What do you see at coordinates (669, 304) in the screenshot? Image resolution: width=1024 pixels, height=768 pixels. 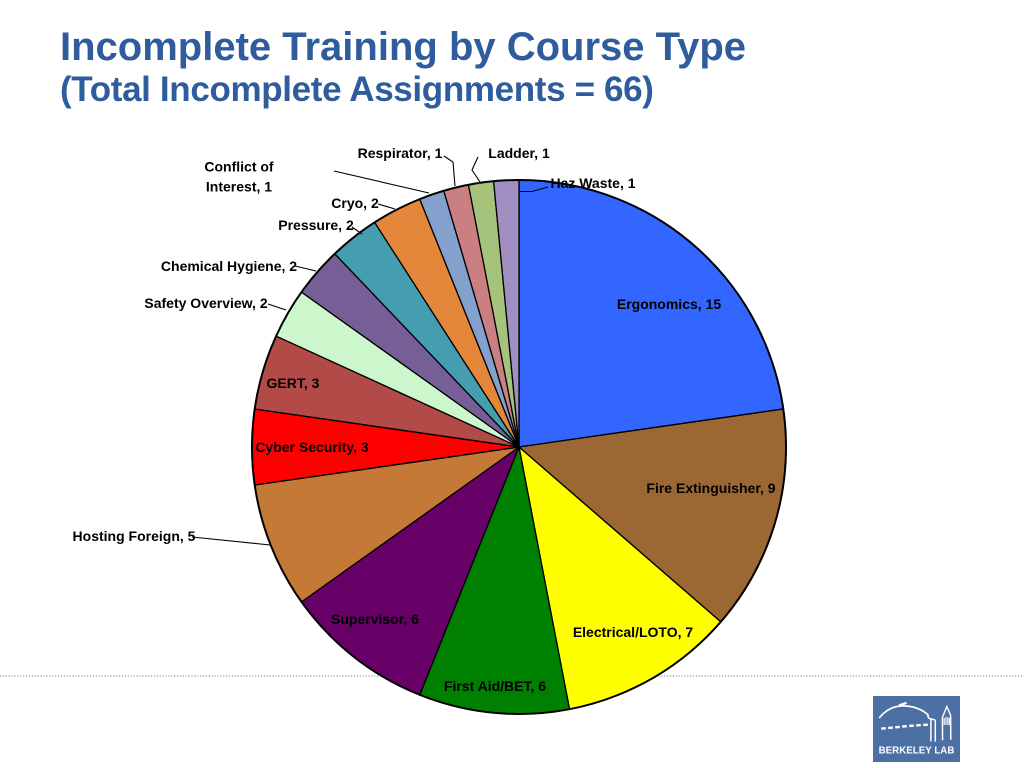 I see `svg-text: Ergonomics, 15` at bounding box center [669, 304].